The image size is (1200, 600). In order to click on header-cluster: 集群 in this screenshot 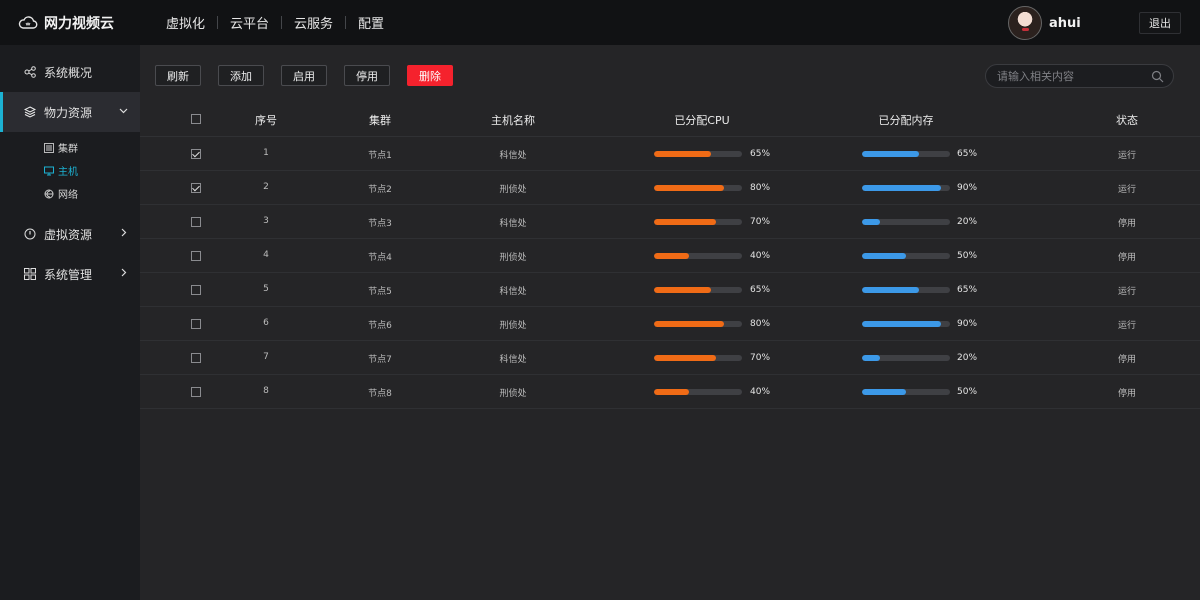, I will do `click(380, 120)`.